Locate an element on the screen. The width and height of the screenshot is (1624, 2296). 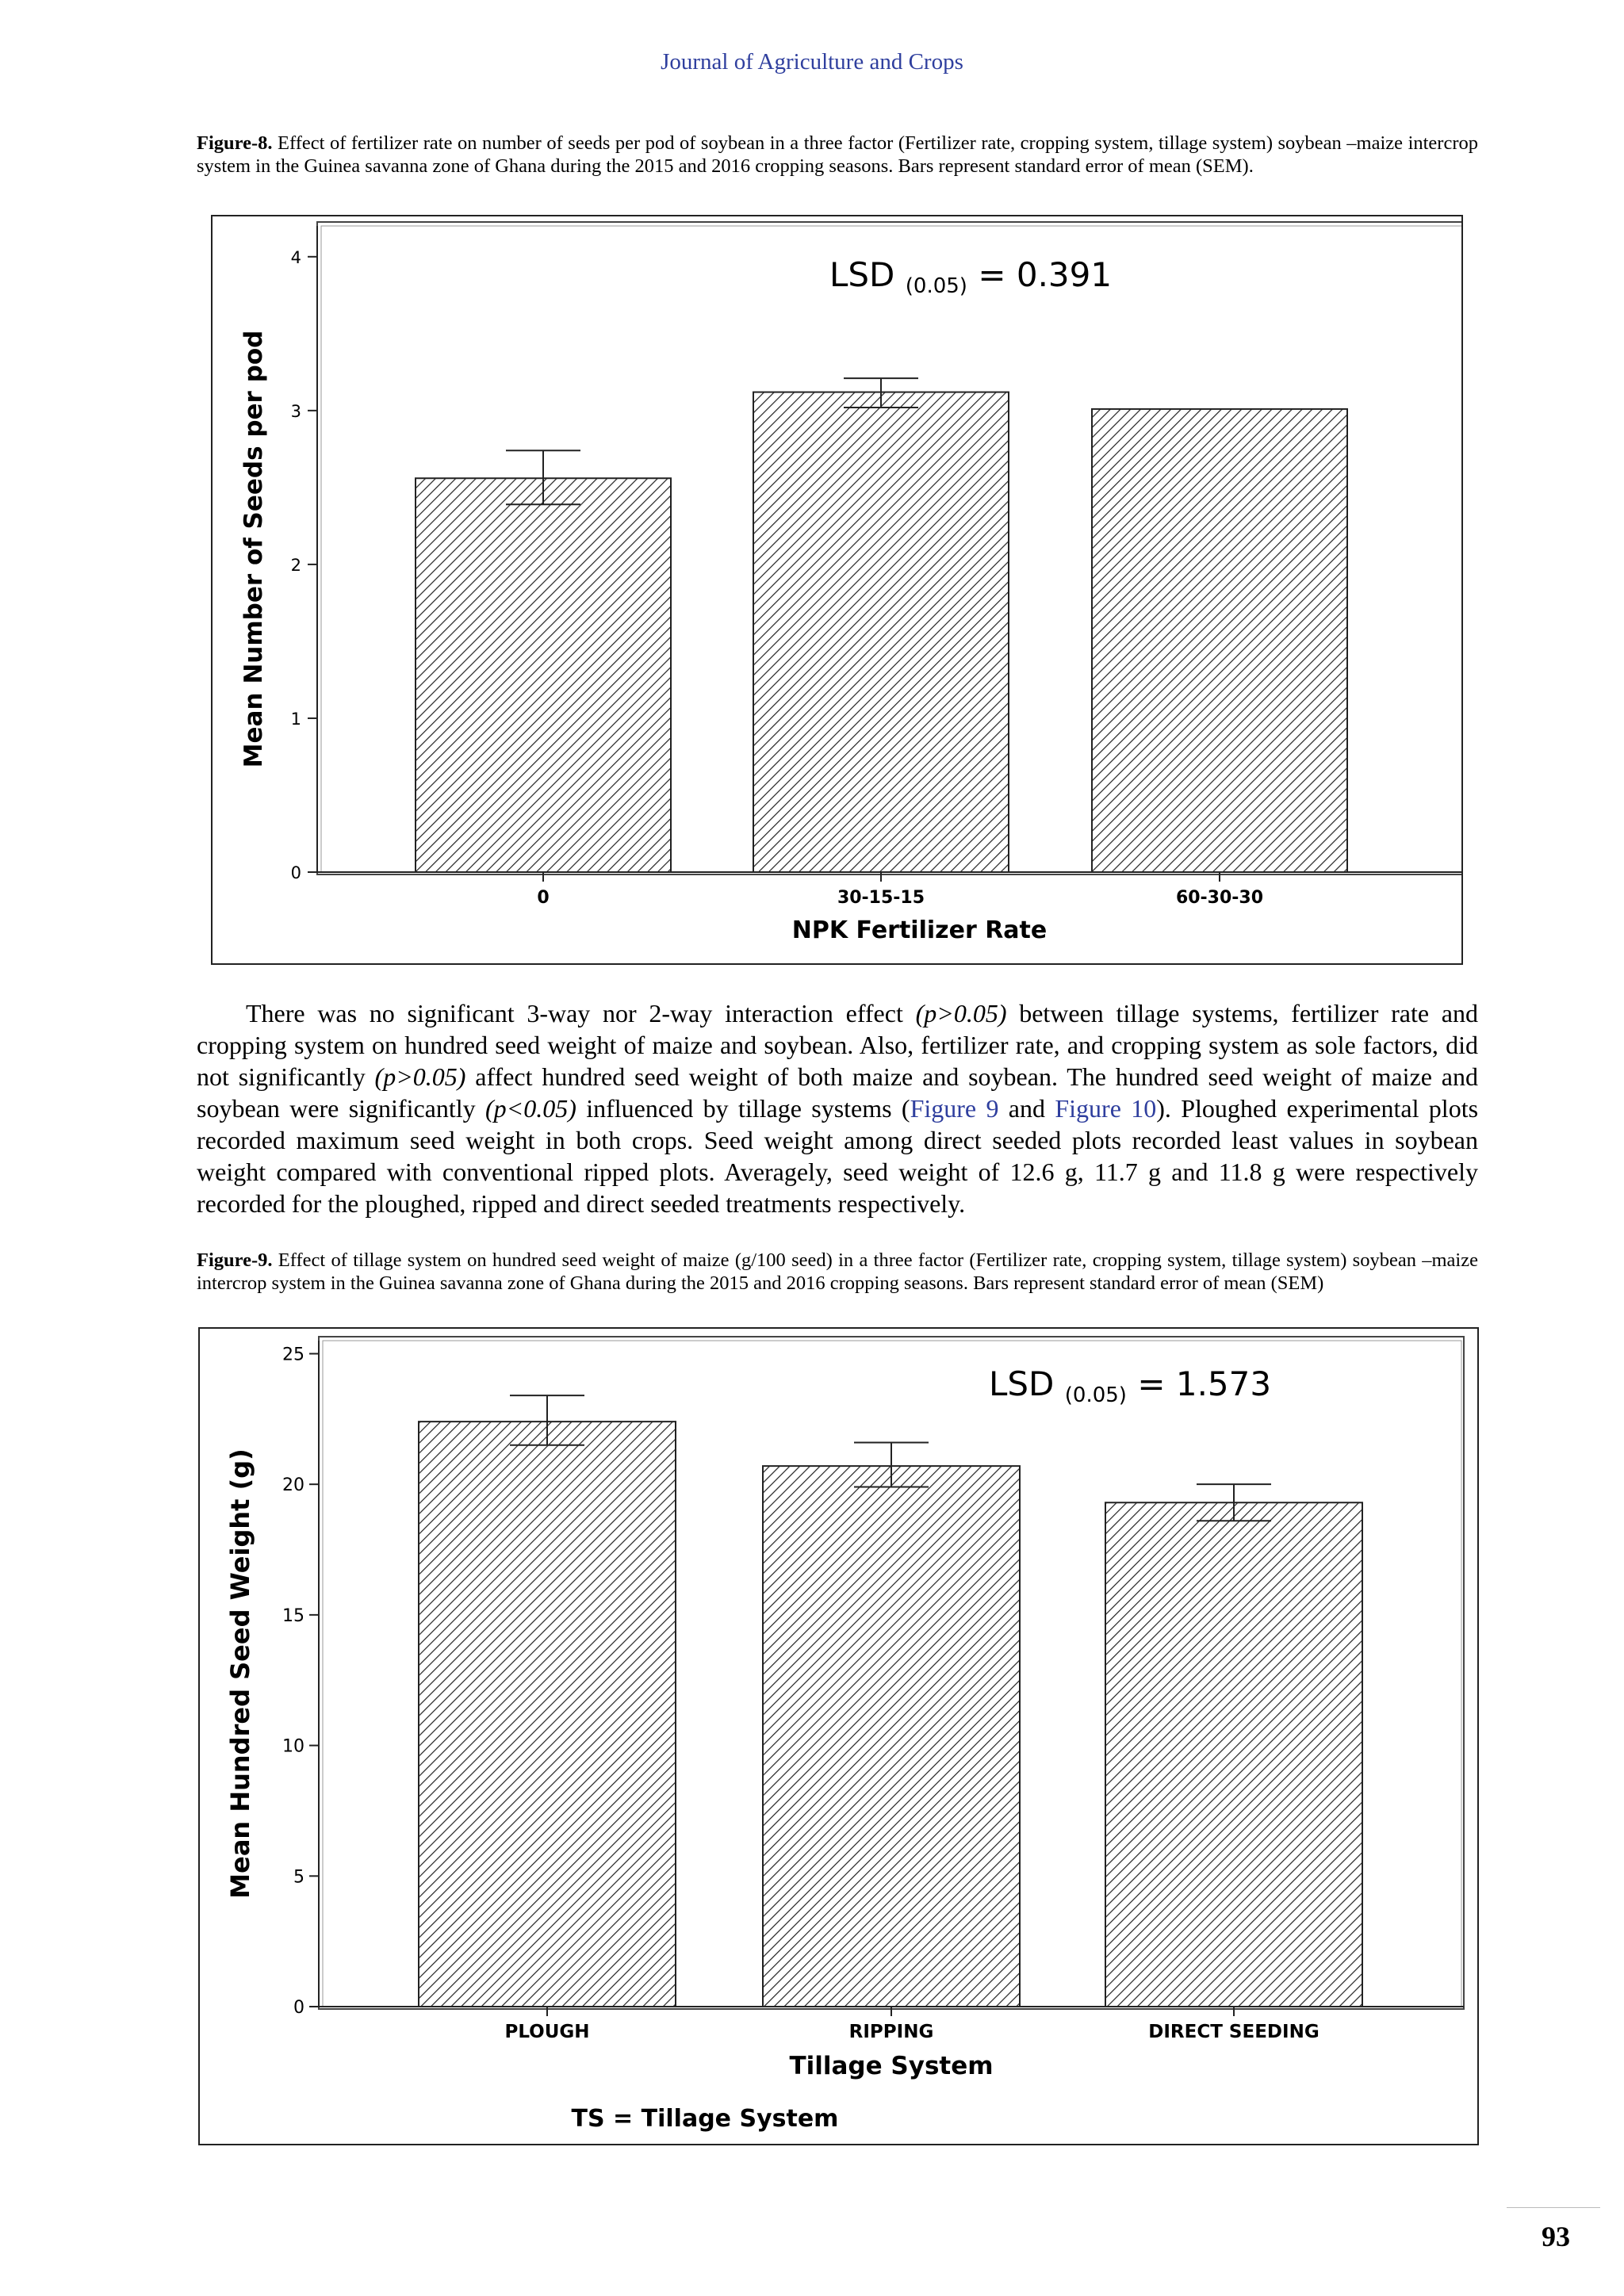
fig9-x-axis-title: Tillage System is located at coordinates (891, 2066).